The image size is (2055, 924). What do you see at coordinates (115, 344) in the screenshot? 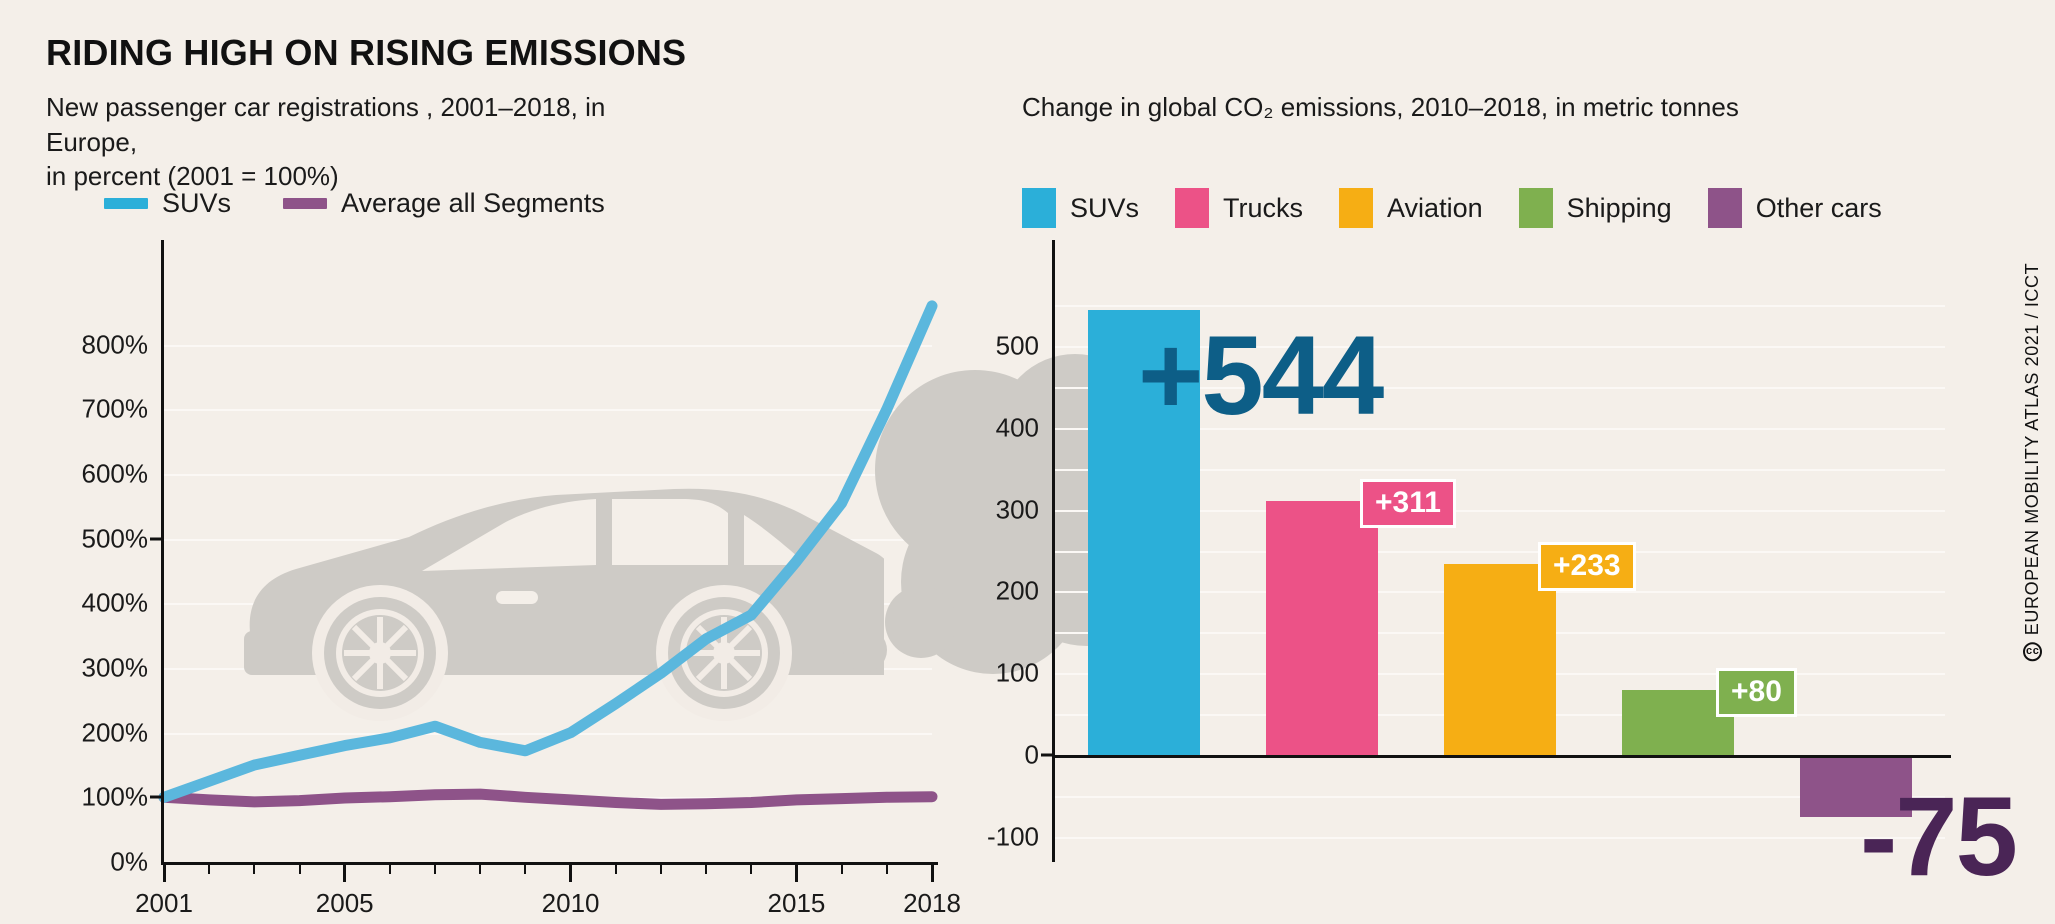
I see `y-tick-label: 800%` at bounding box center [115, 344].